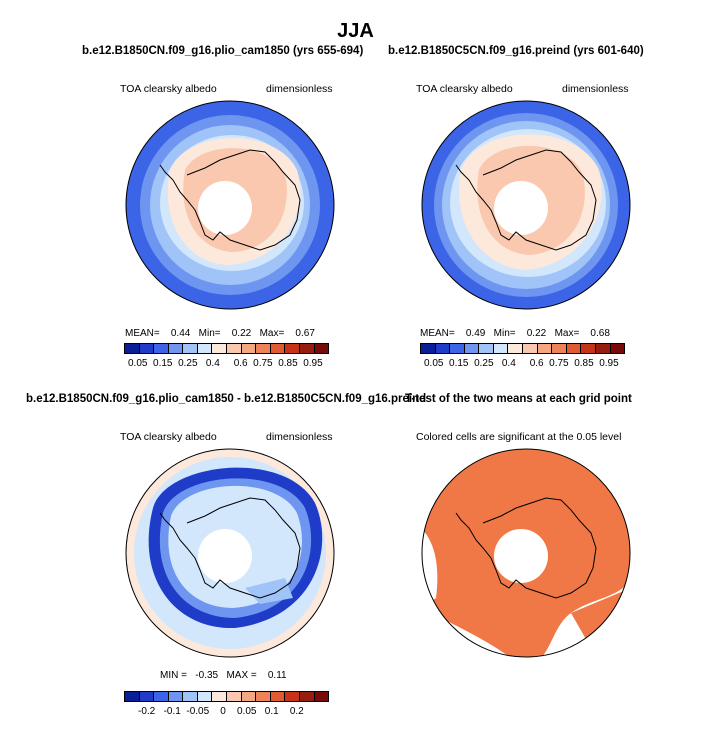 The image size is (711, 748). Describe the element at coordinates (241, 333) in the screenshot. I see `panel1-min: 0.22` at that location.